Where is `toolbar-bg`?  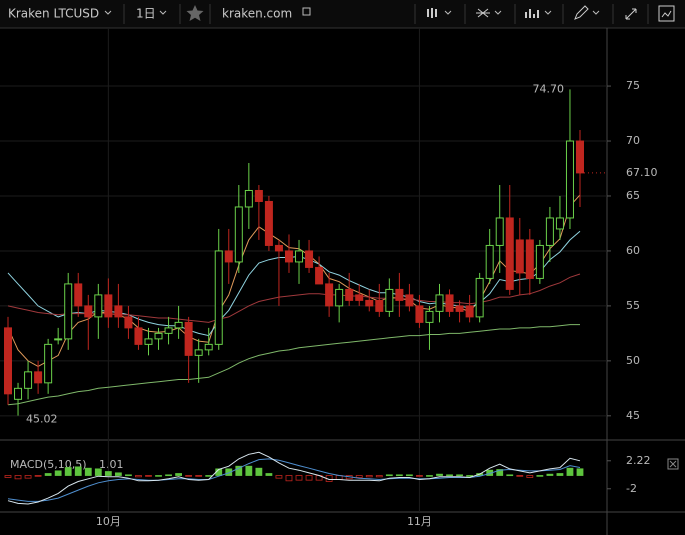 toolbar-bg is located at coordinates (342, 14).